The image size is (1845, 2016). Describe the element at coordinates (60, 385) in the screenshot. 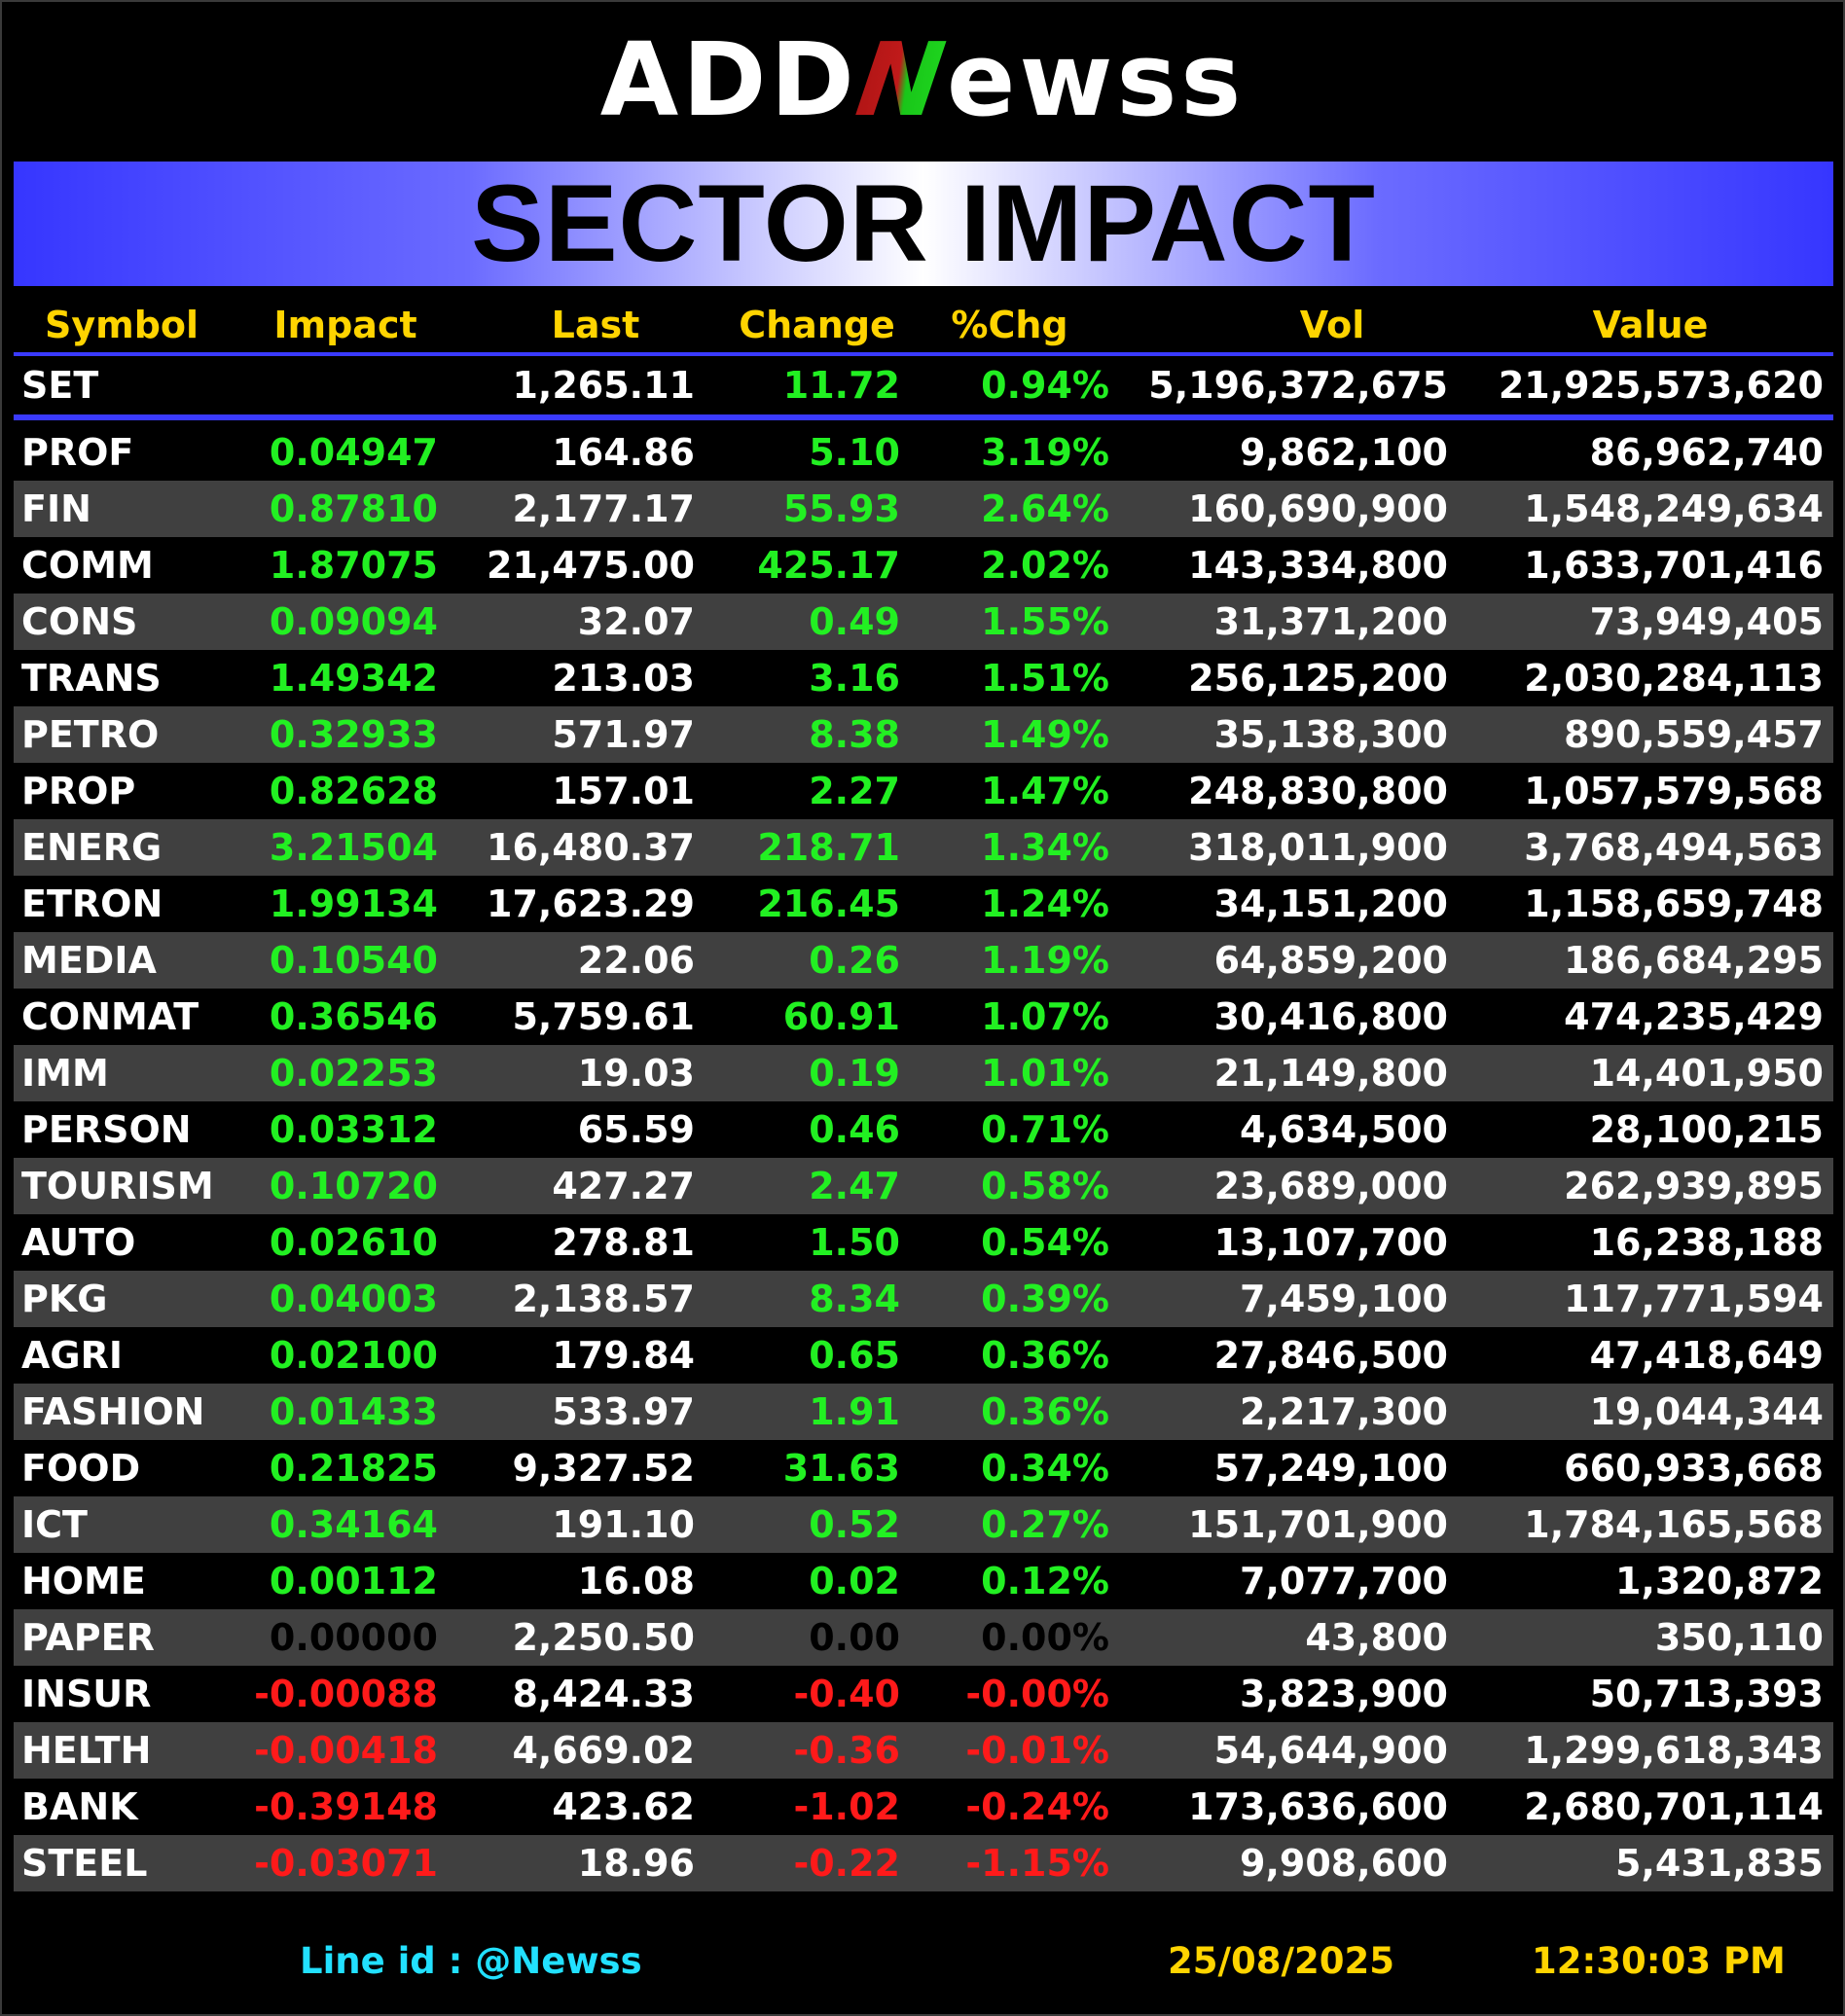

I see `cell-symbol: SET` at that location.